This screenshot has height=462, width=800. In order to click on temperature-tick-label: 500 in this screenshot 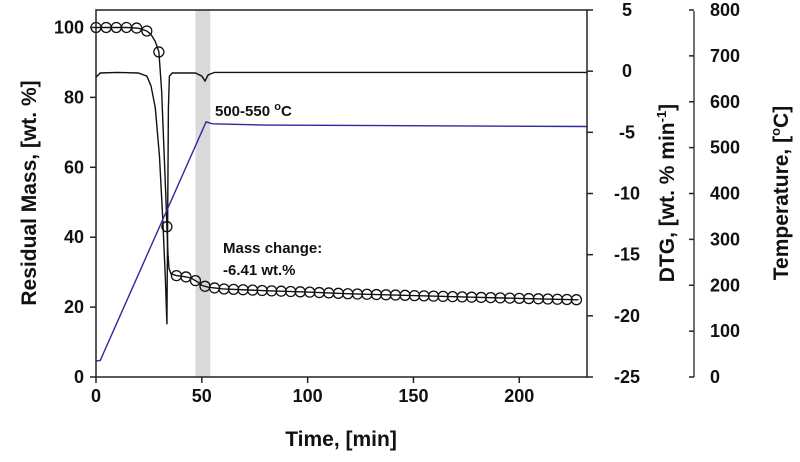, I will do `click(725, 148)`.